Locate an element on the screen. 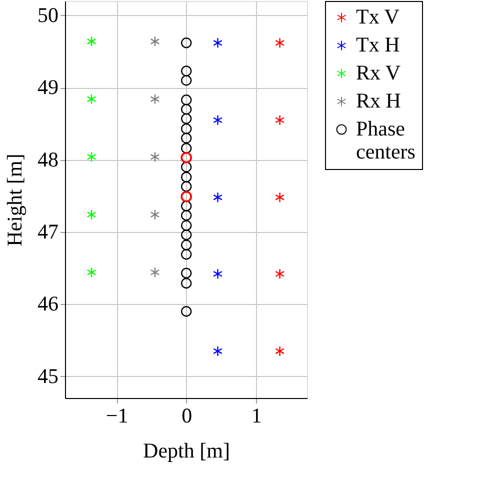 The width and height of the screenshot is (483, 490). x-tick-label: 1 is located at coordinates (256, 416).